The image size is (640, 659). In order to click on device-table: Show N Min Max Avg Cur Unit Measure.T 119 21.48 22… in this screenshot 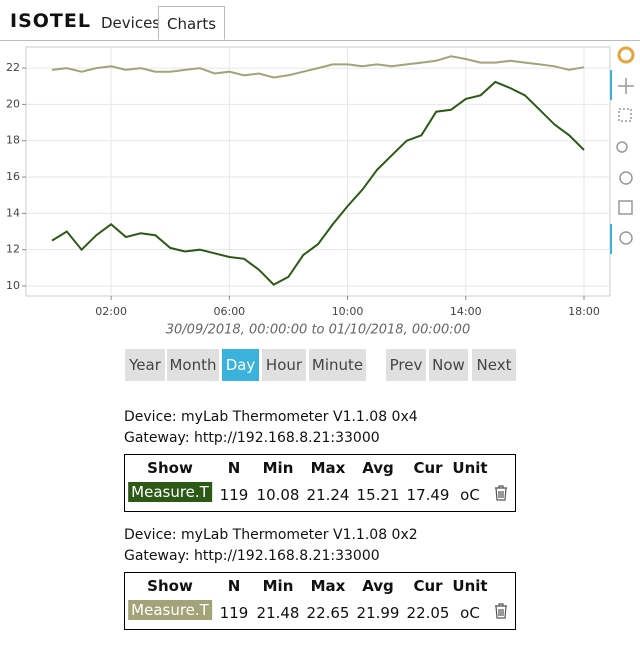, I will do `click(320, 601)`.